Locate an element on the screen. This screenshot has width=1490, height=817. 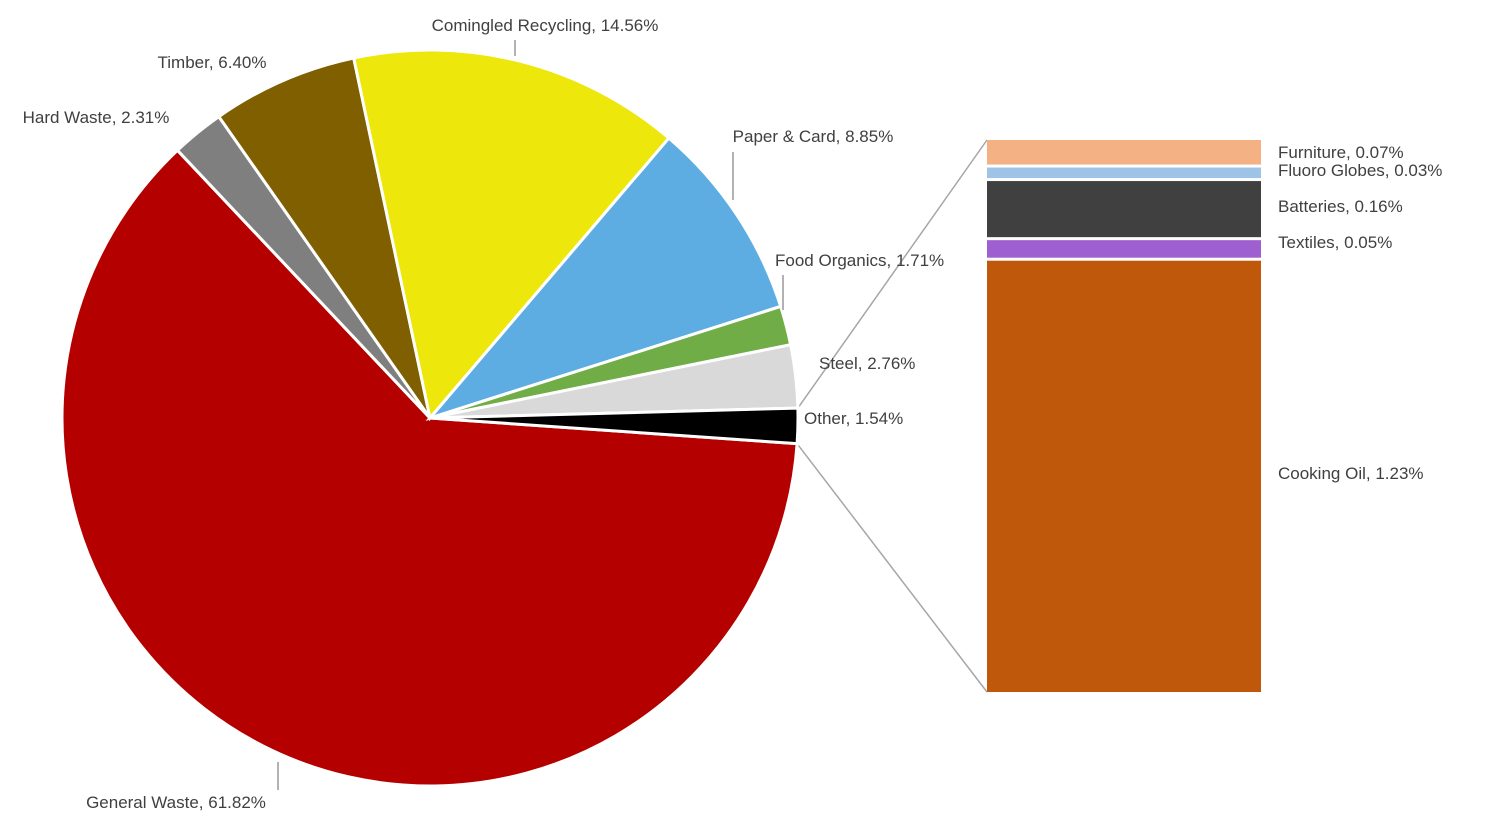
data-label-paper-and-card: Paper & Card, 8.85% is located at coordinates (813, 136).